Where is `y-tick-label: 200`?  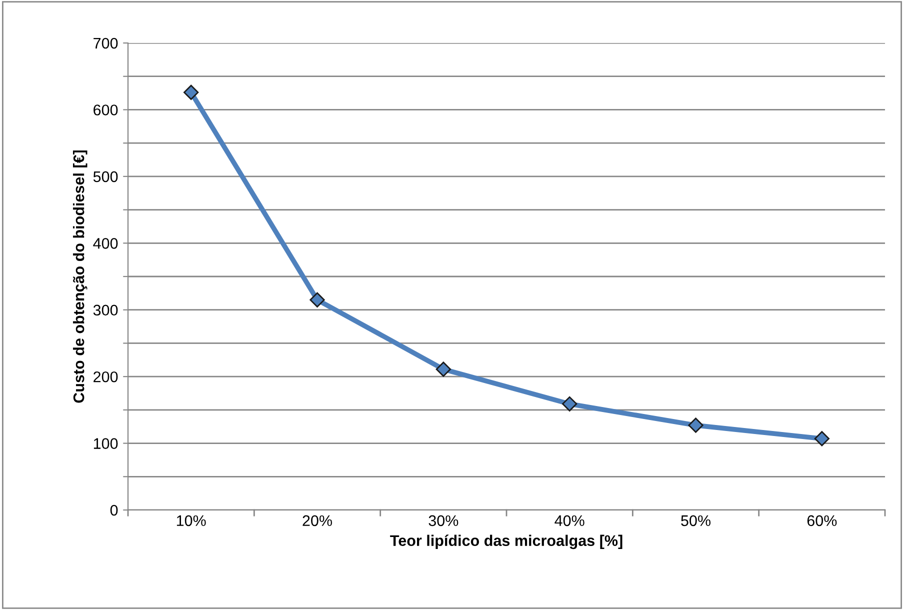 y-tick-label: 200 is located at coordinates (106, 376).